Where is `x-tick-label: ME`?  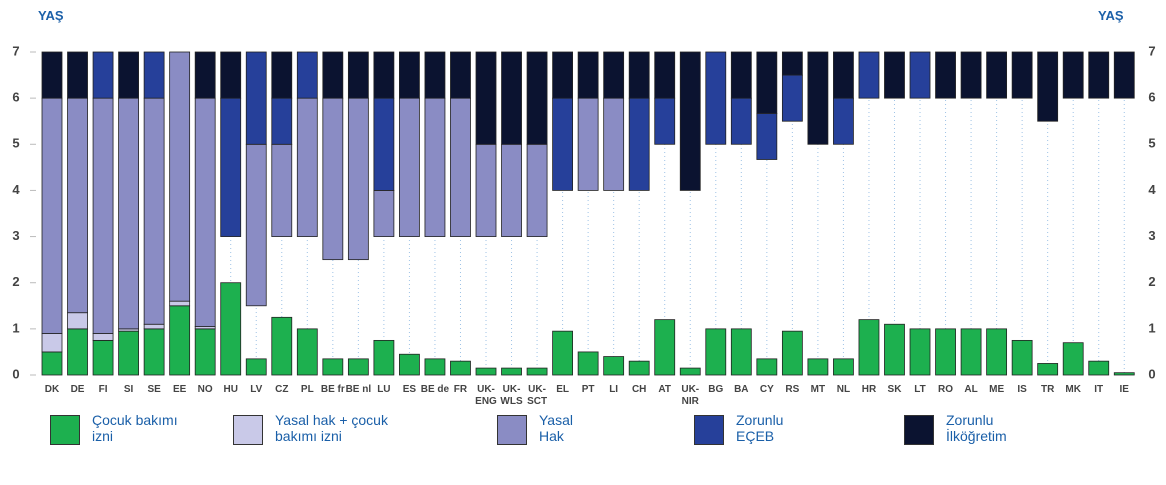 x-tick-label: ME is located at coordinates (997, 389).